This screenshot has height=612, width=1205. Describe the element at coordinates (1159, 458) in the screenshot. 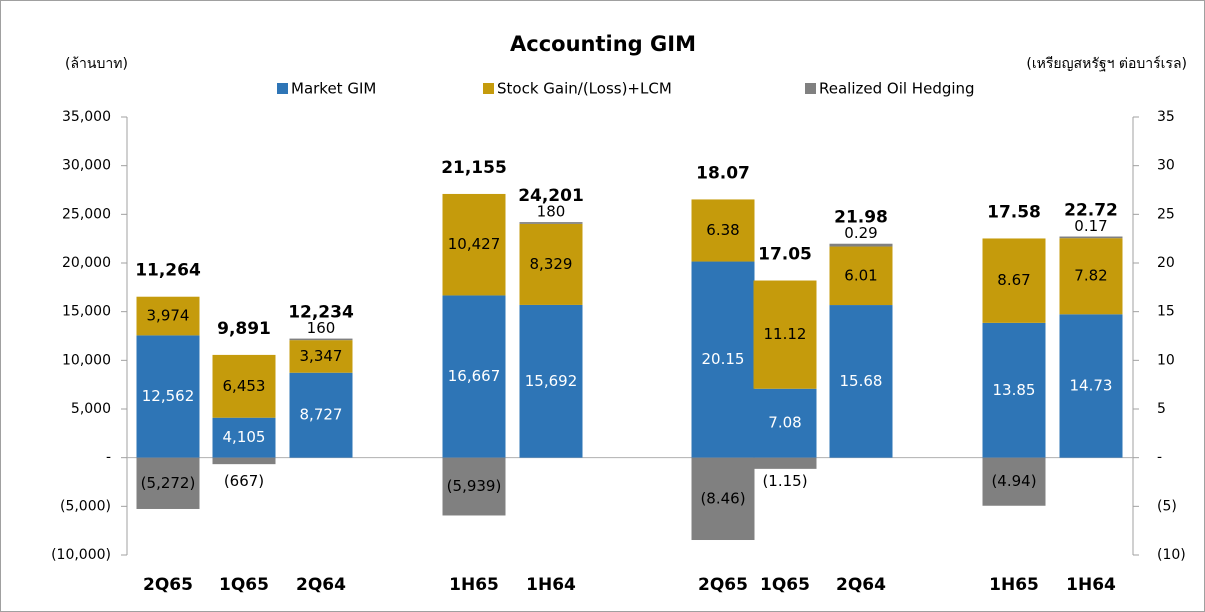

I see `y2-tick-label: -` at that location.